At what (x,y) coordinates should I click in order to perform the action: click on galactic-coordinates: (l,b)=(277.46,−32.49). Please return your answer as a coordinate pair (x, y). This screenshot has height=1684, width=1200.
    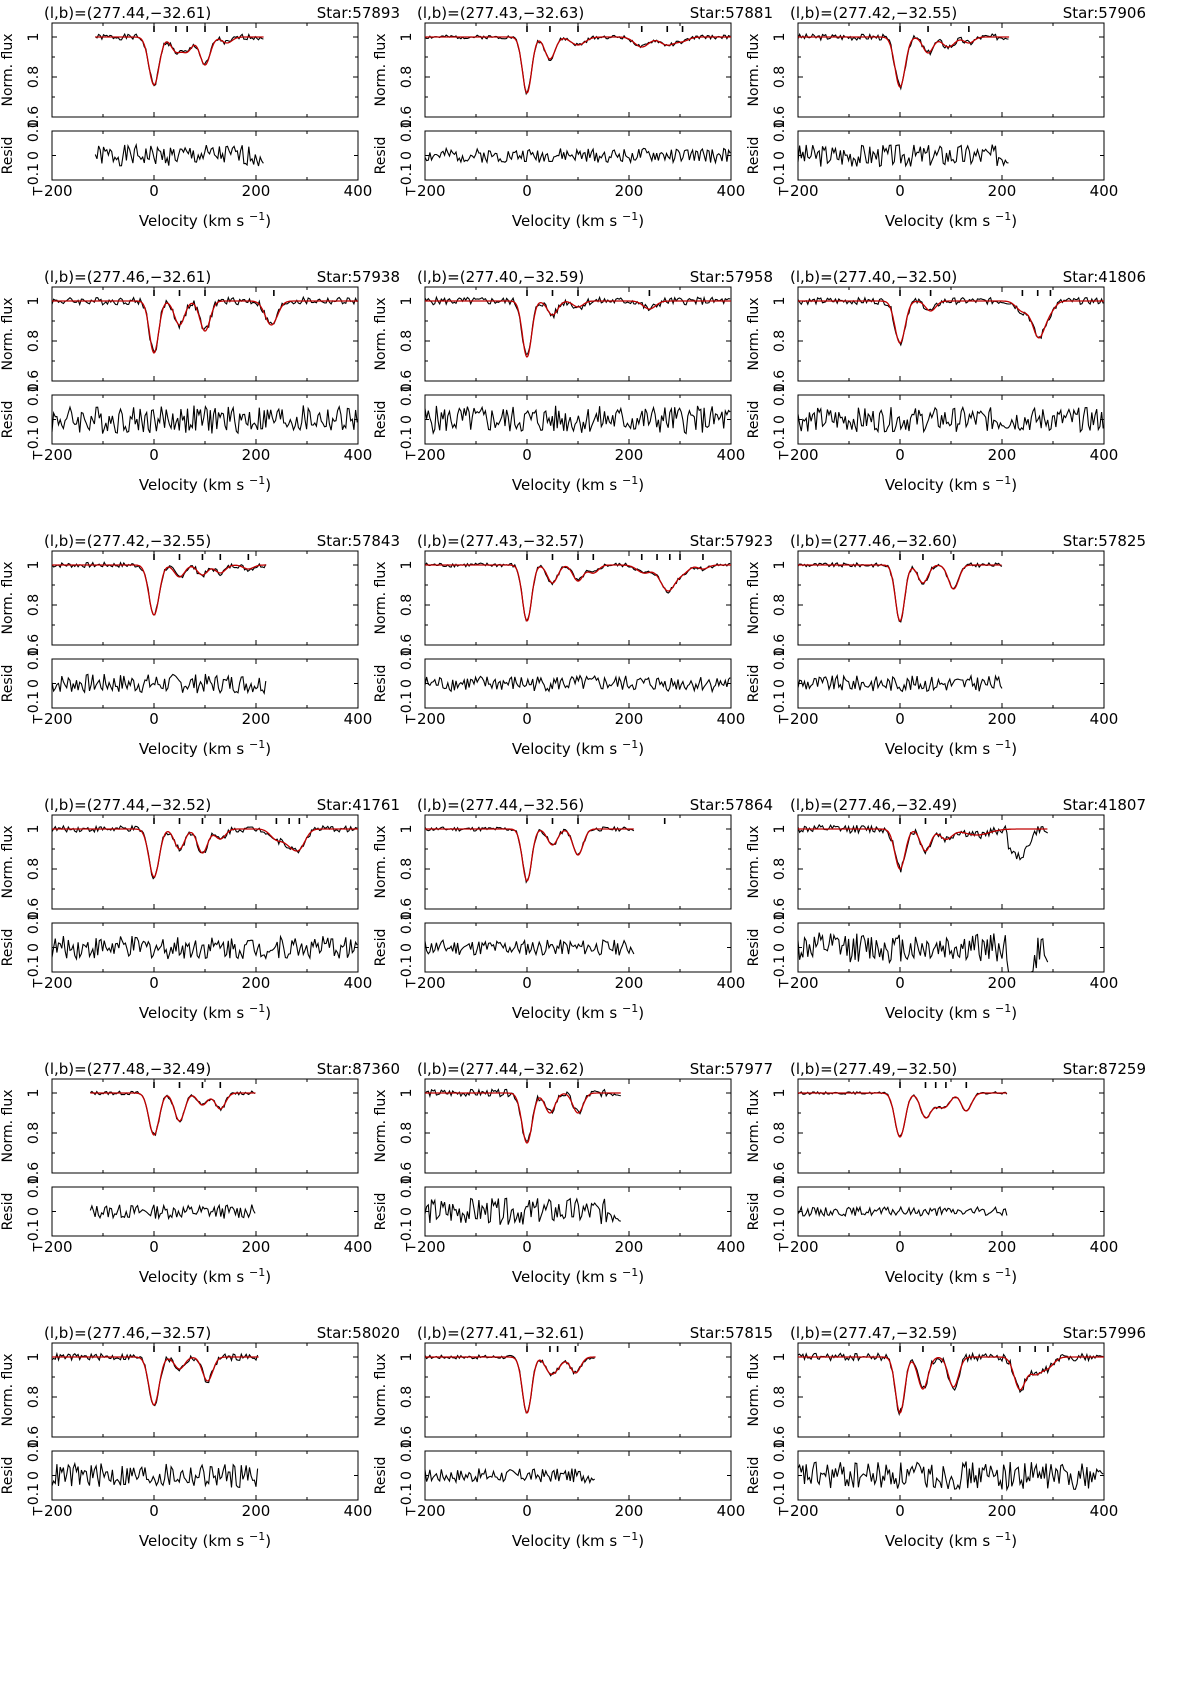
    Looking at the image, I should click on (874, 805).